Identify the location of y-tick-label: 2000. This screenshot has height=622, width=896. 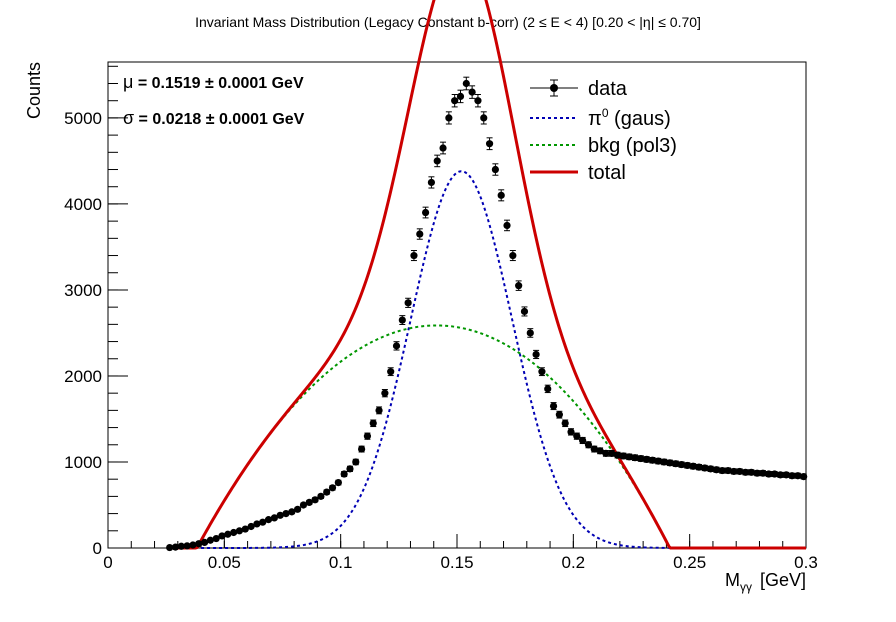
(83, 376).